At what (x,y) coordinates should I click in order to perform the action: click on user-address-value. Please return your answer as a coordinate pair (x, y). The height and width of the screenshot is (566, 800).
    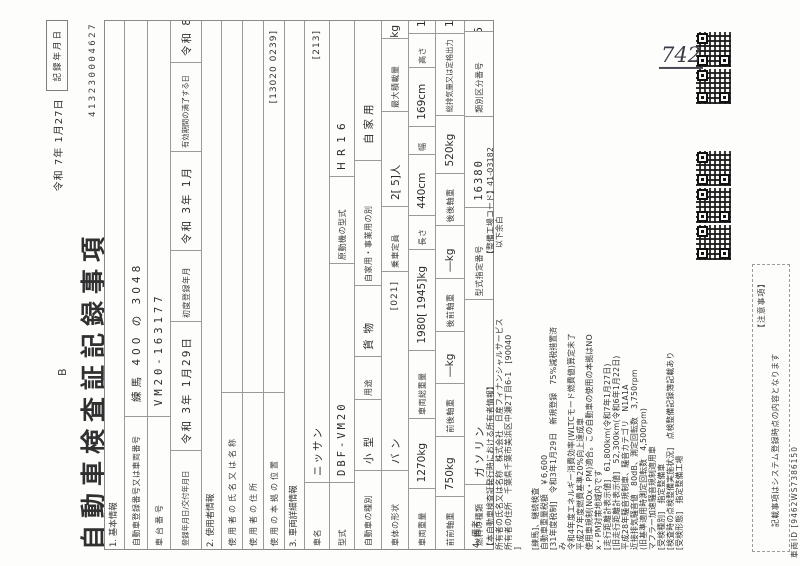
    Looking at the image, I should click on (253, 207).